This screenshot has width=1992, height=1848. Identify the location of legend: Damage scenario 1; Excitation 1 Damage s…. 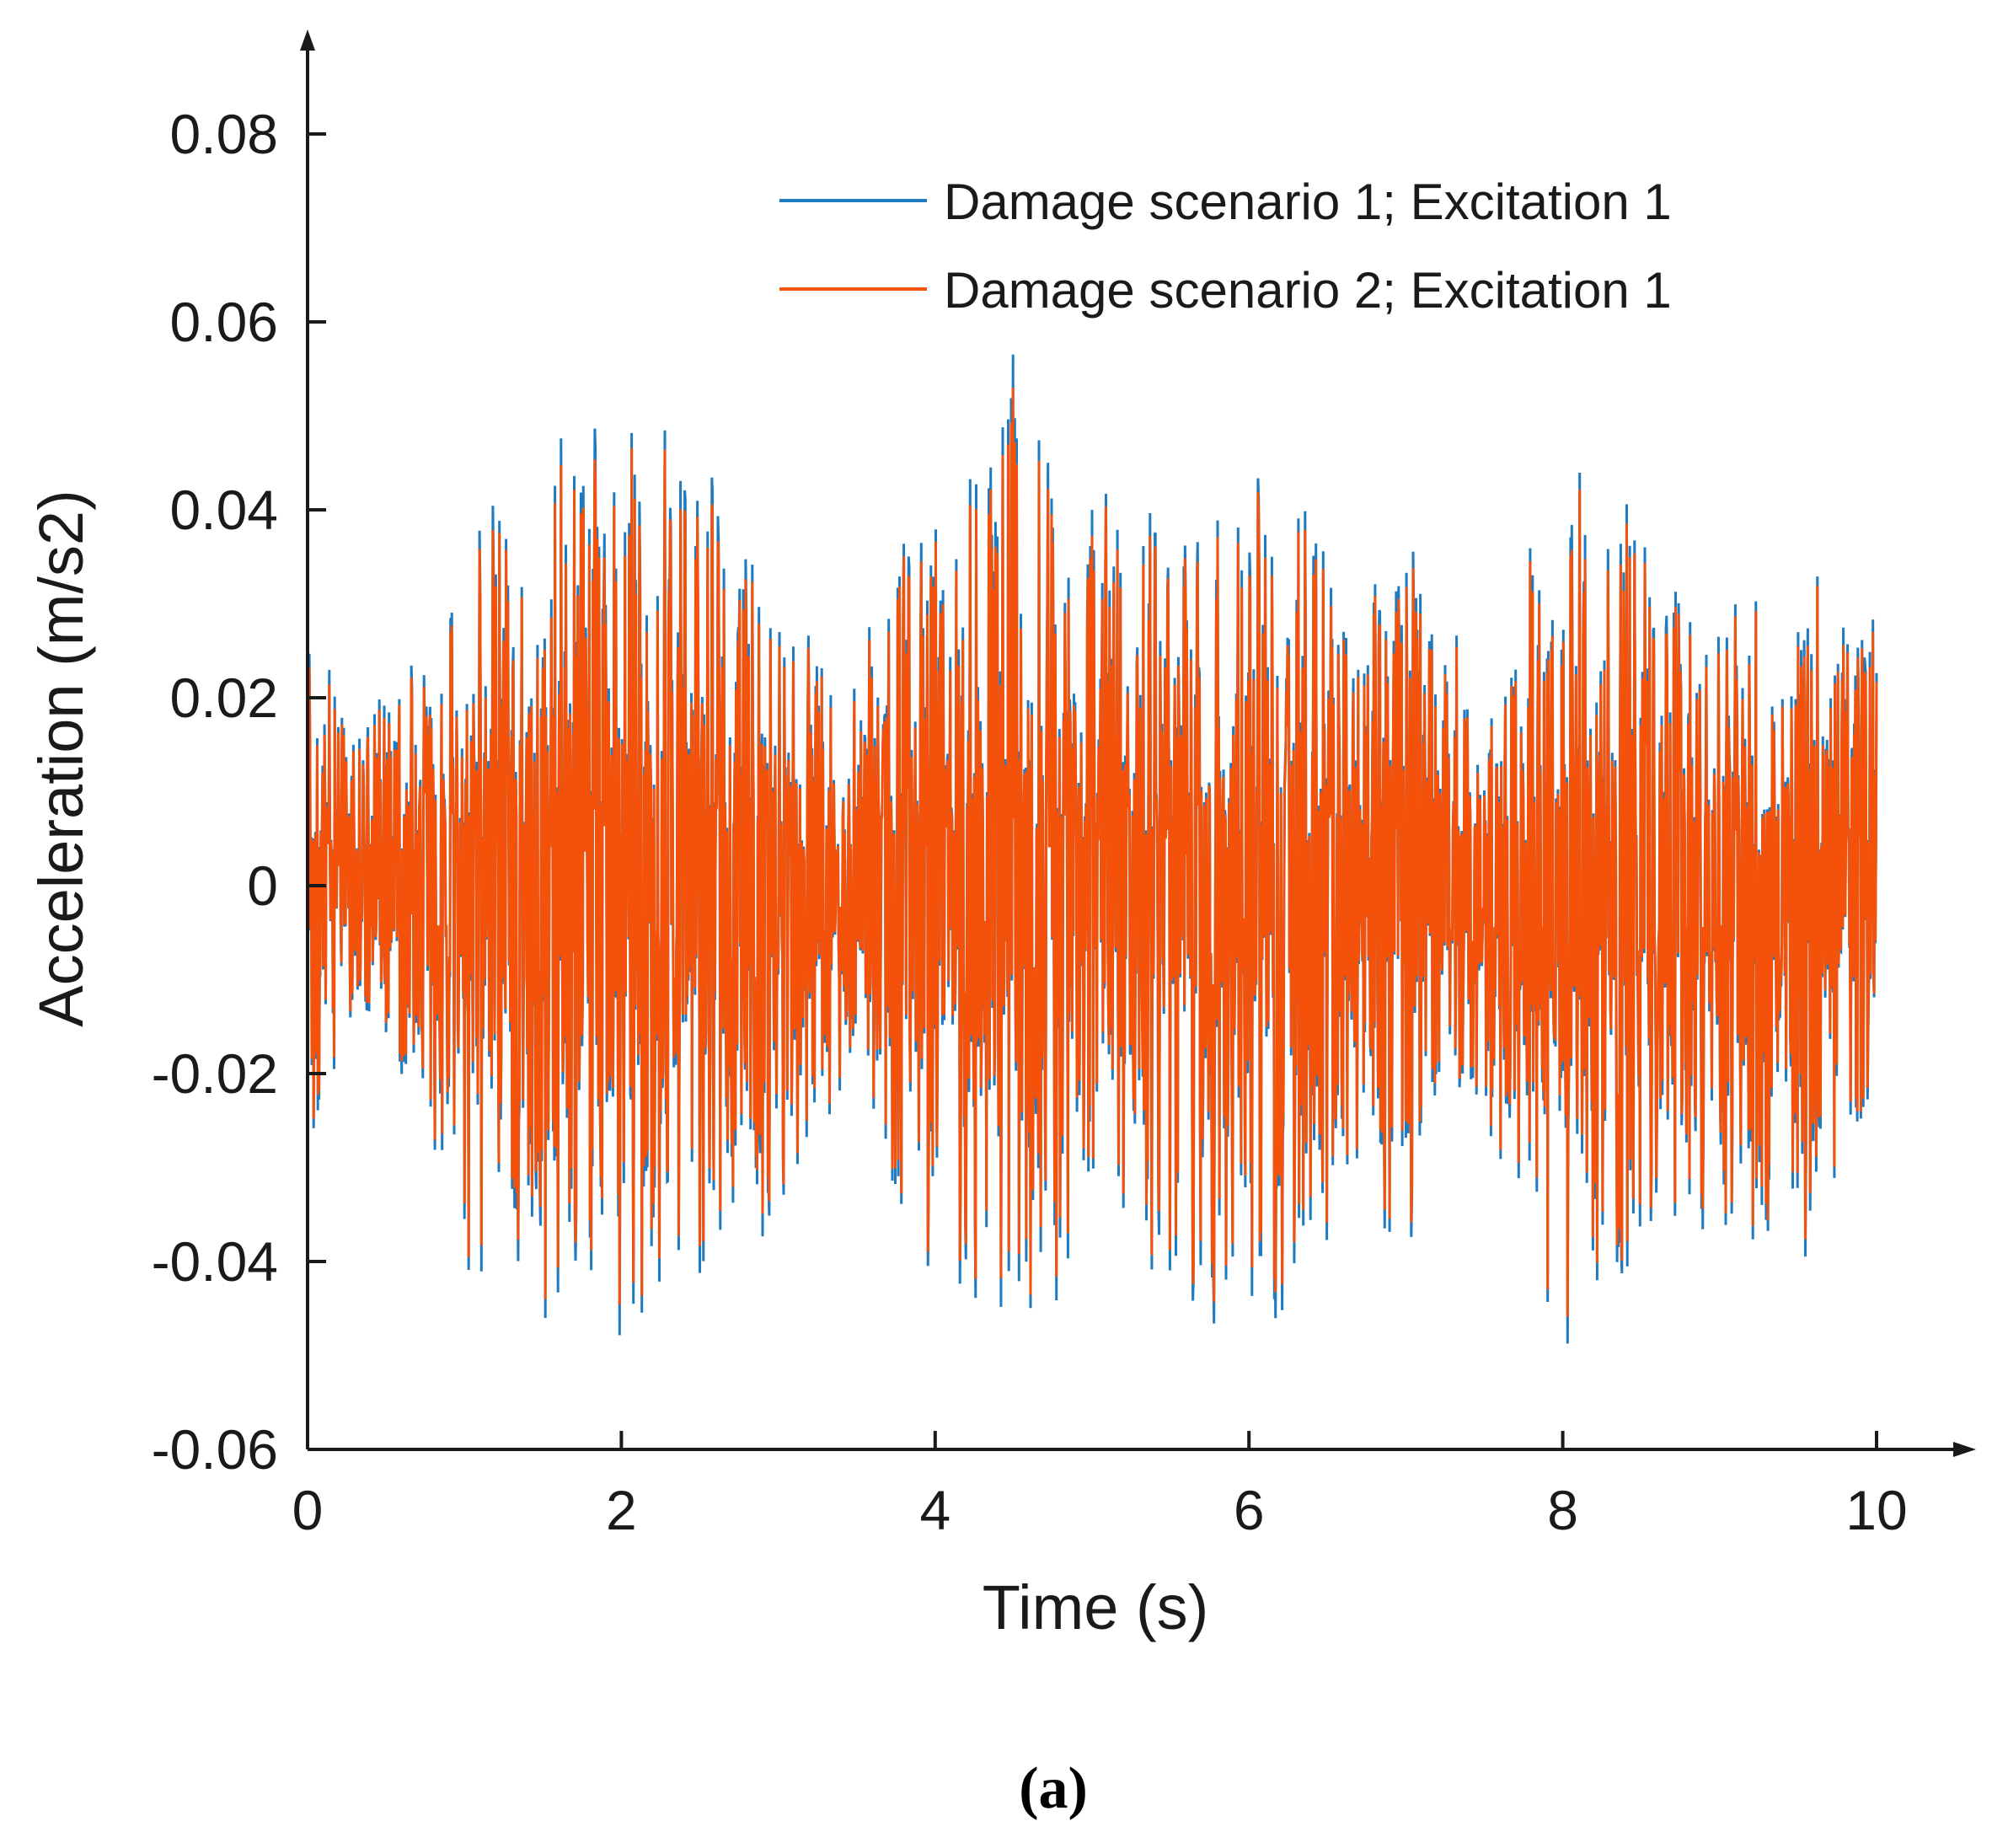
(1225, 246).